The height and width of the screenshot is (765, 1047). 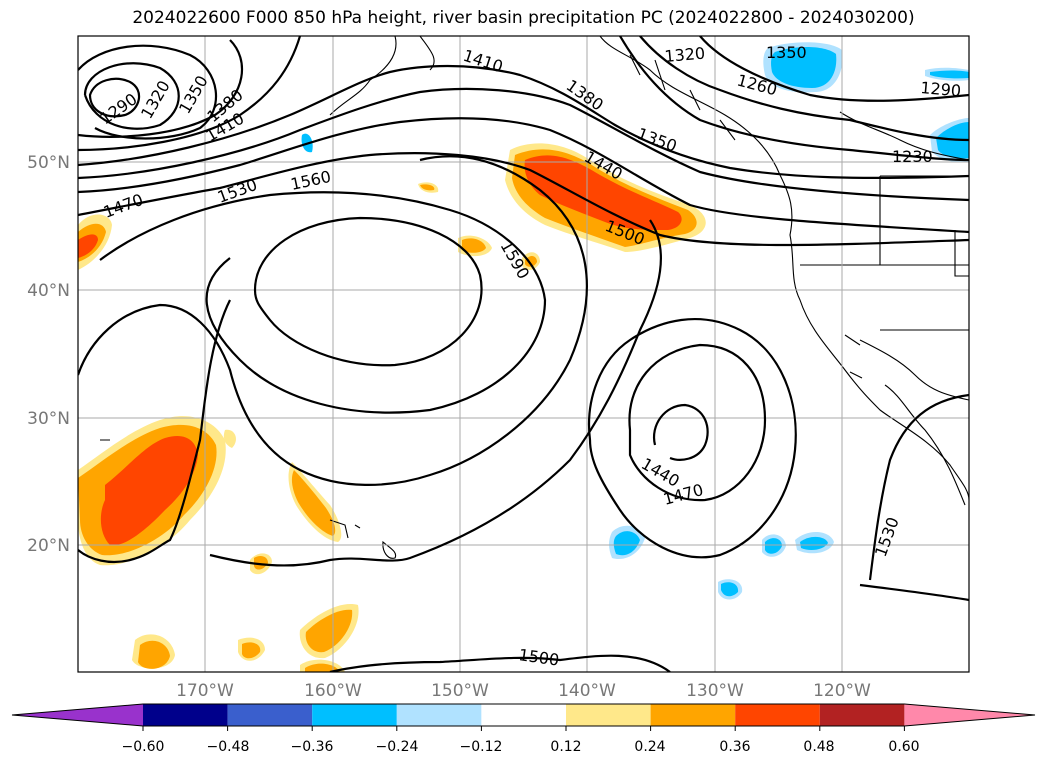 What do you see at coordinates (205, 691) in the screenshot?
I see `lon-label: 170°W` at bounding box center [205, 691].